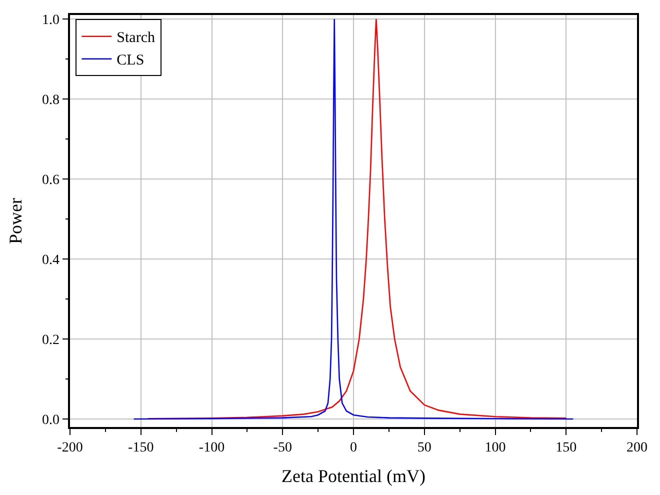 The height and width of the screenshot is (495, 660). Describe the element at coordinates (136, 38) in the screenshot. I see `legend-label: Starch` at that location.